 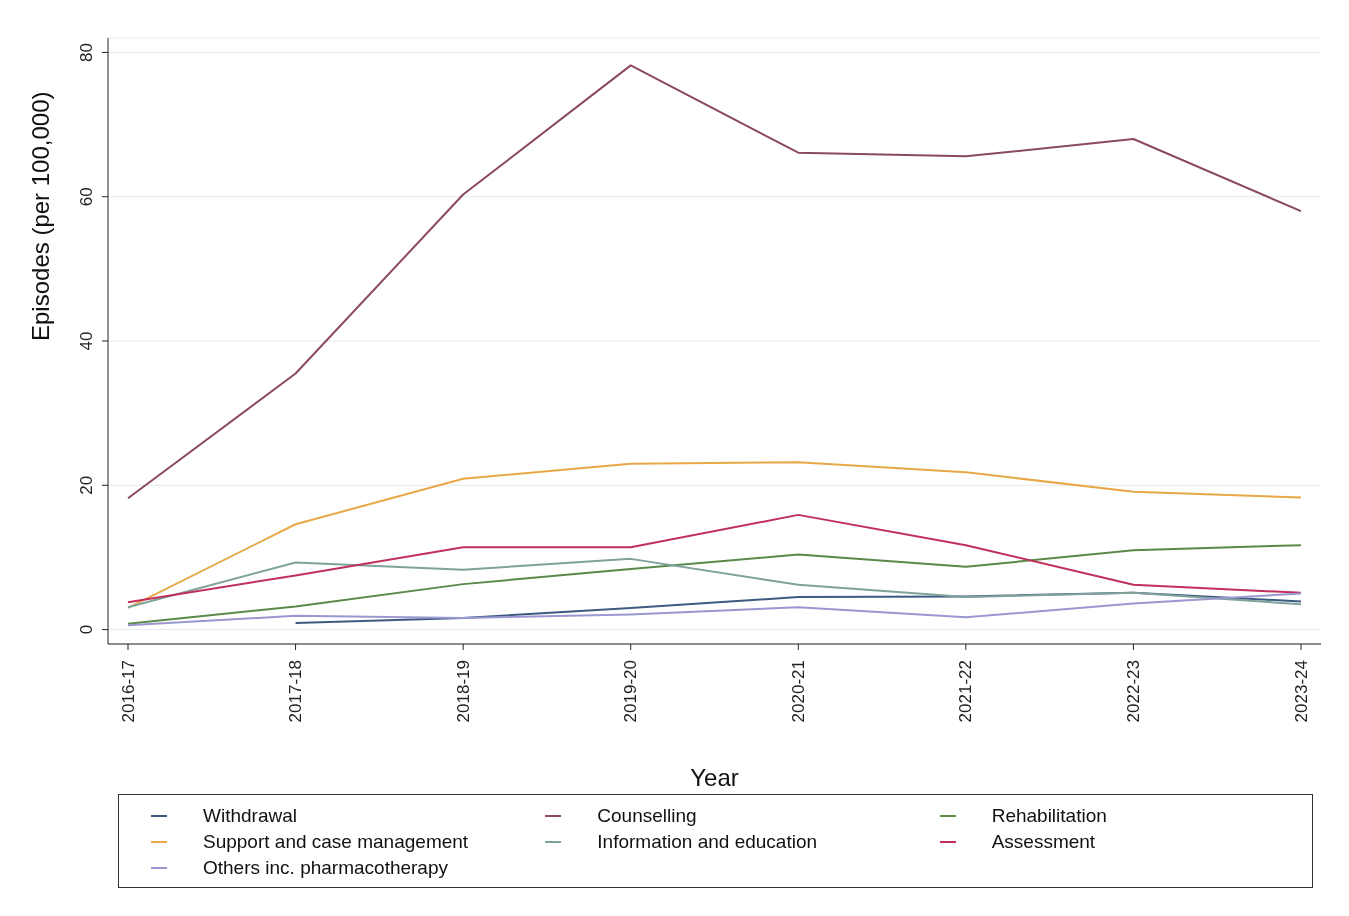 What do you see at coordinates (966, 691) in the screenshot?
I see `x-tick-label: 2021-22` at bounding box center [966, 691].